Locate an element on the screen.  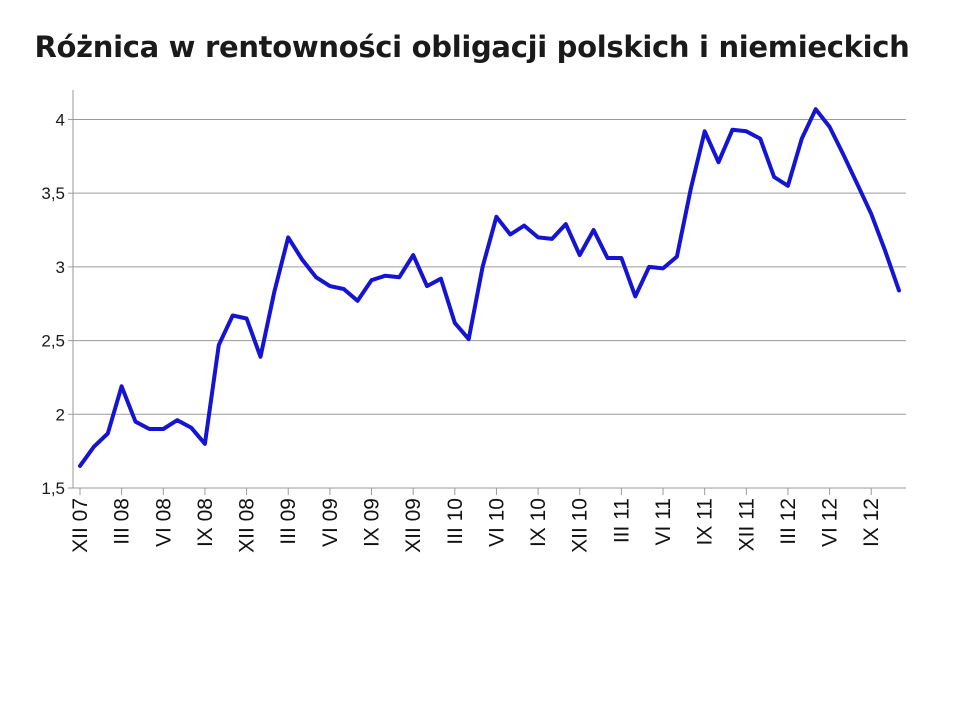
y-tick-label: 4 is located at coordinates (60, 119).